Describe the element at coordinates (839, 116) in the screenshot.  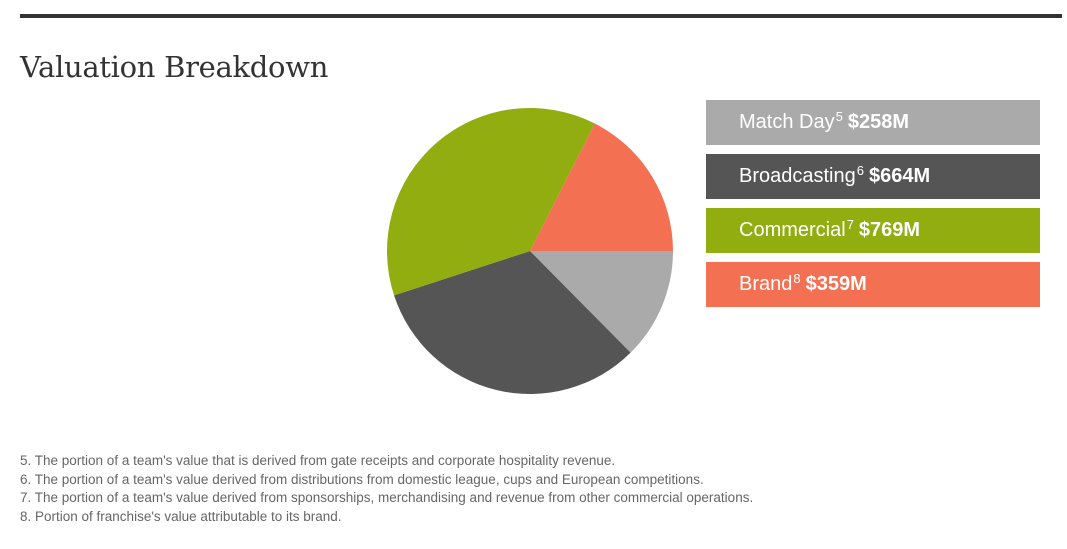
I see `footnote-ref: 5` at that location.